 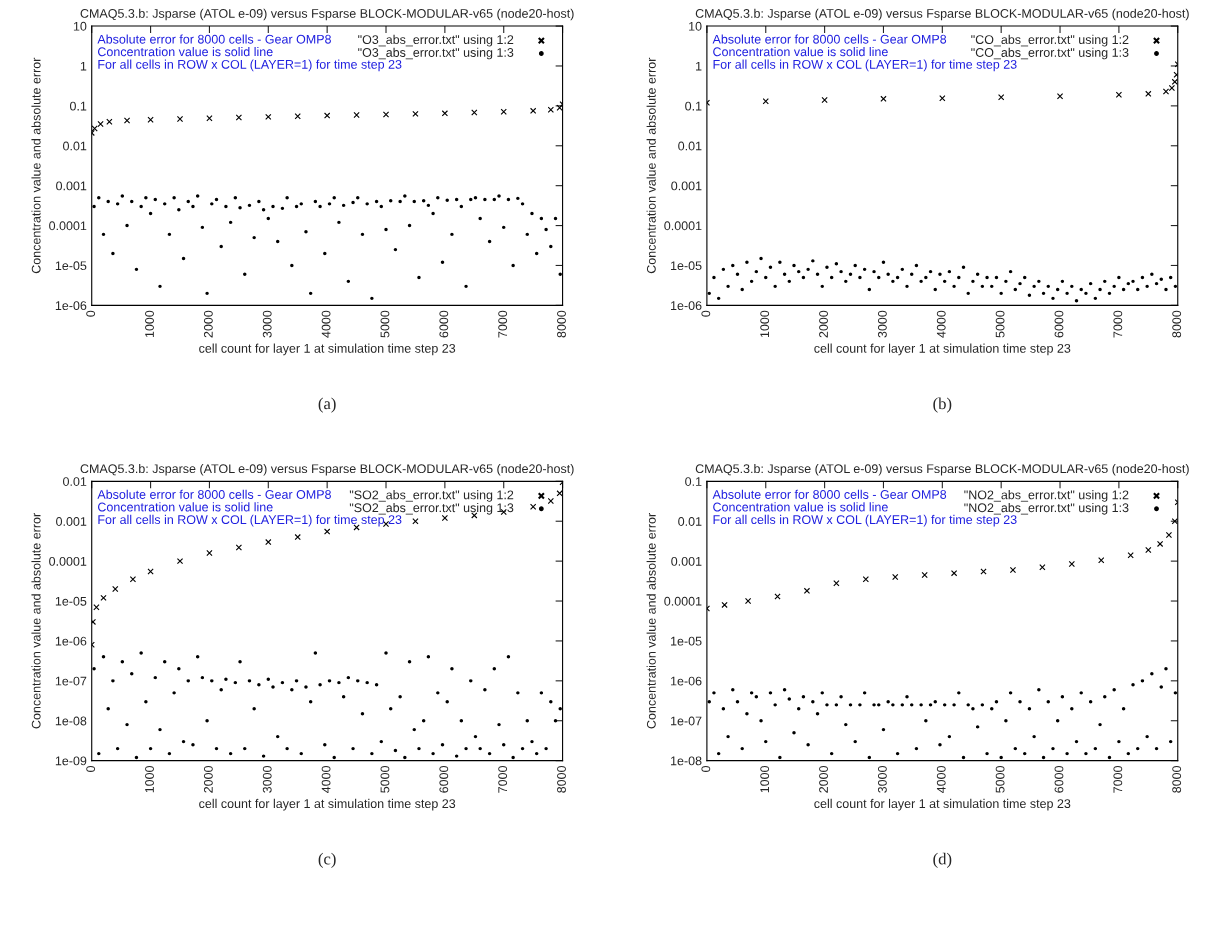 I want to click on legend-label: "O3_abs_error.txt" using 1:3, so click(x=436, y=53).